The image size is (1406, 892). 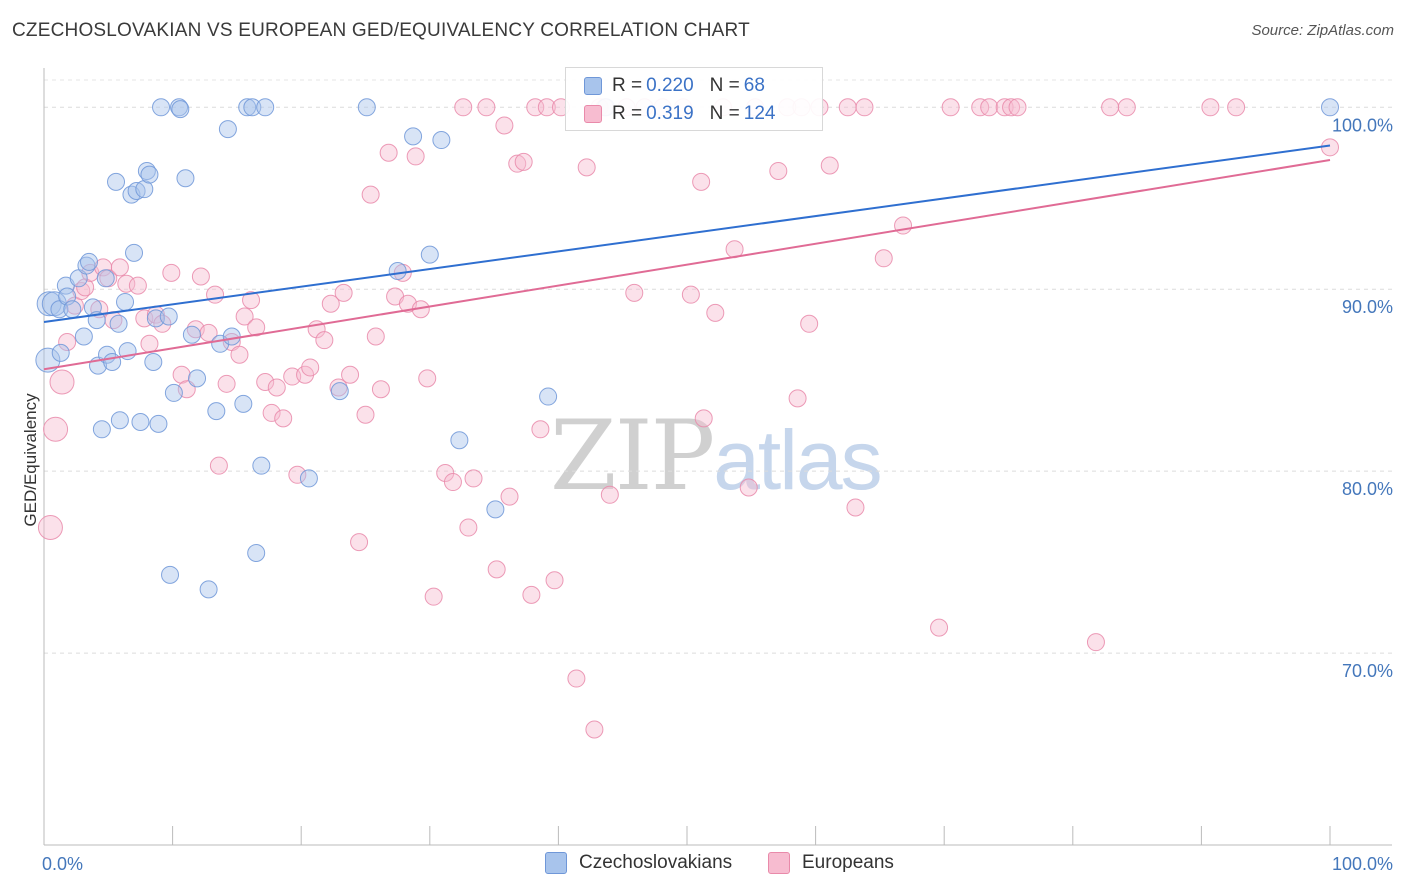 What do you see at coordinates (1367, 307) in the screenshot?
I see `y-tick-label: 90.0%` at bounding box center [1367, 307].